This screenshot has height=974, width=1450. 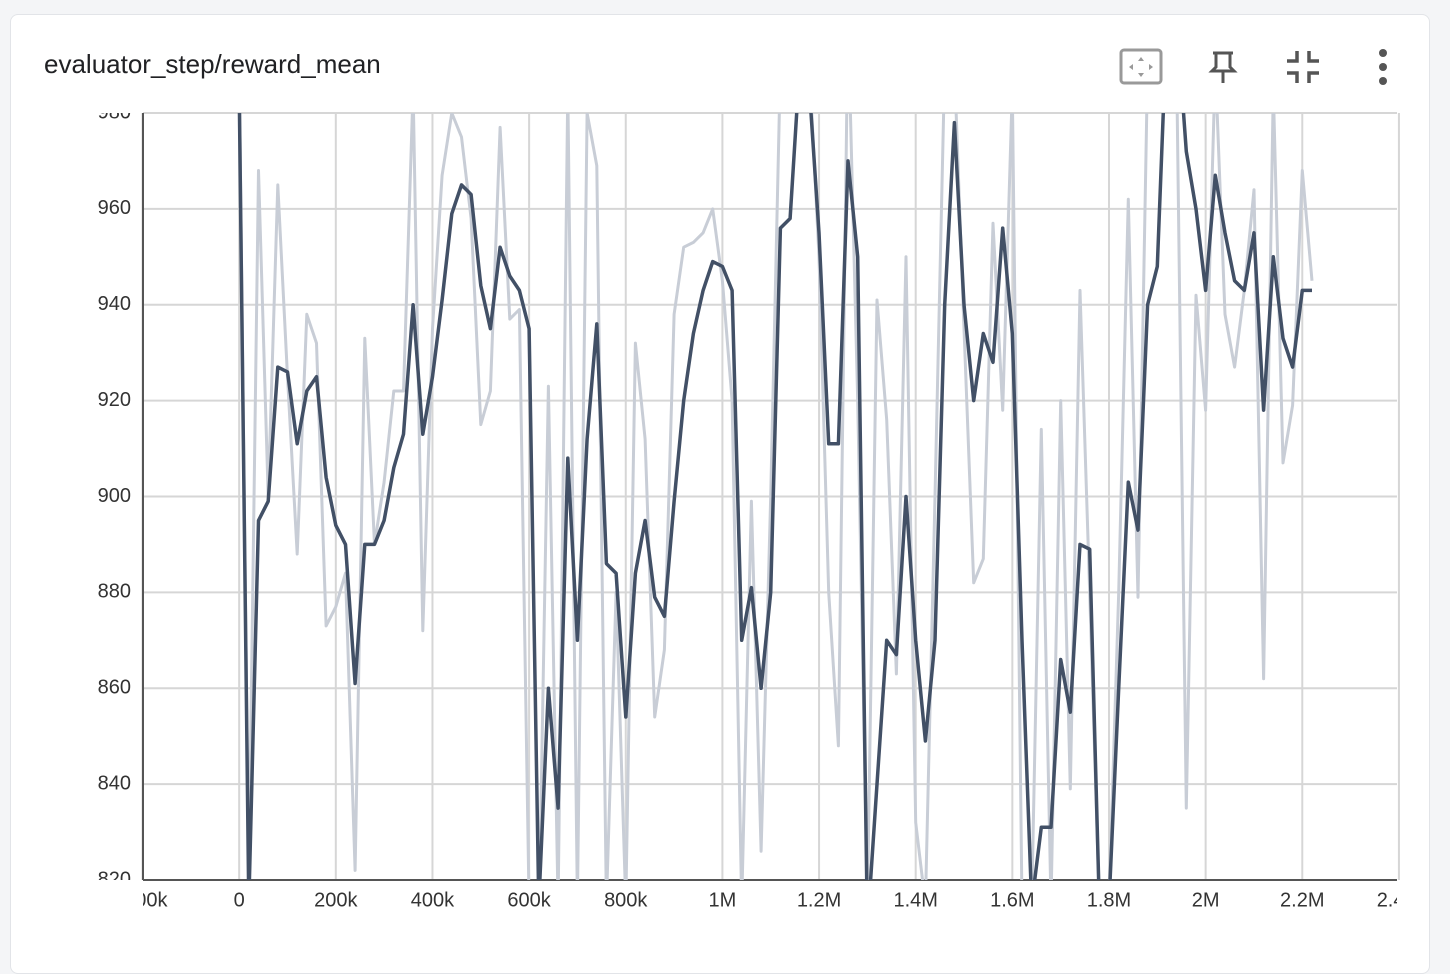 I want to click on y-tick-label: 960, so click(x=114, y=208).